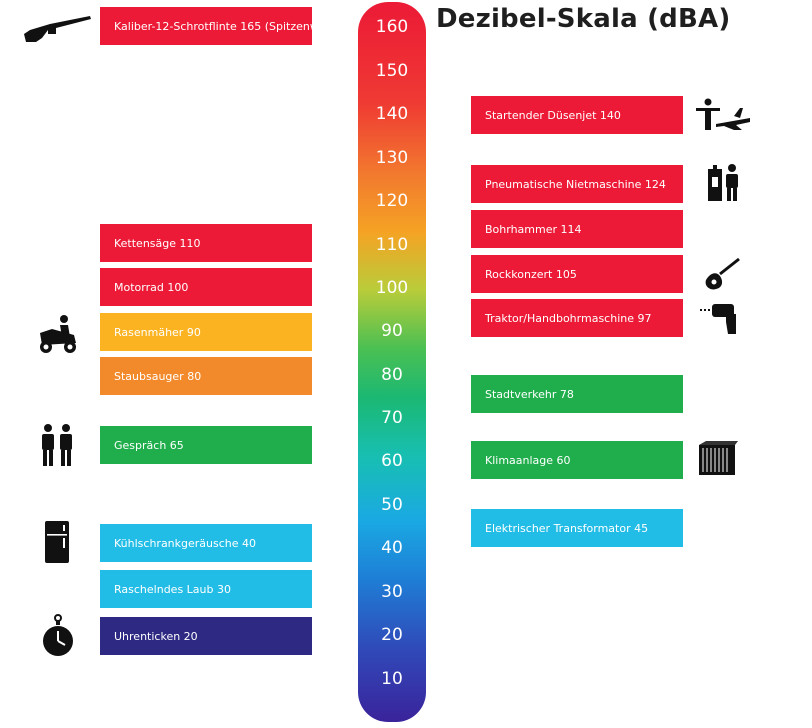 This screenshot has width=812, height=728. What do you see at coordinates (392, 201) in the screenshot?
I see `scale-tick: 120` at bounding box center [392, 201].